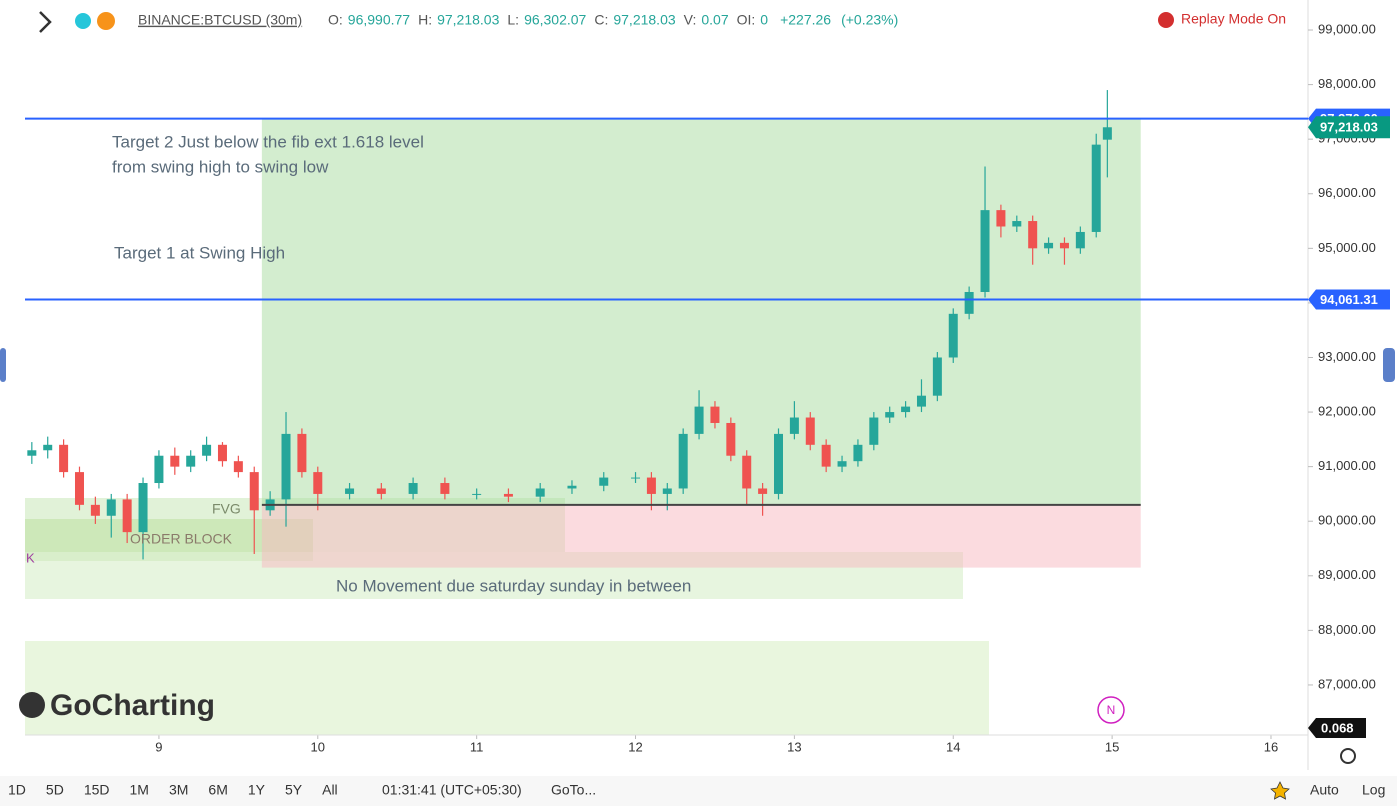 This screenshot has height=806, width=1397. What do you see at coordinates (513, 20) in the screenshot?
I see `stat-label: L:` at bounding box center [513, 20].